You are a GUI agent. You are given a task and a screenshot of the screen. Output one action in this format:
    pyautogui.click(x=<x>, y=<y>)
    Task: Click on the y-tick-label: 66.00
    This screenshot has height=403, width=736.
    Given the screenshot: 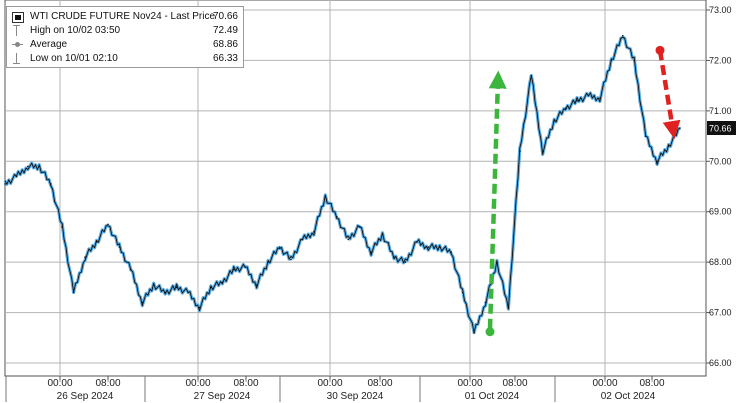 What is the action you would take?
    pyautogui.click(x=720, y=363)
    